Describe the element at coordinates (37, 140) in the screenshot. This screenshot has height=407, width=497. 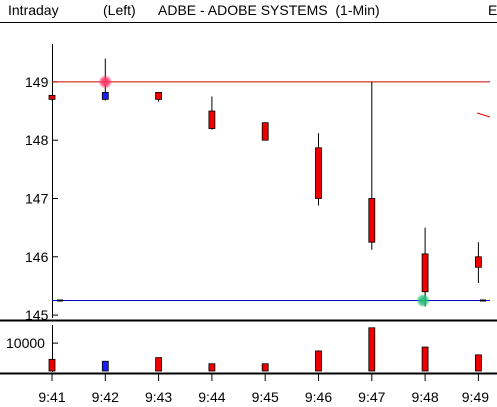
I see `price-tick-label: 148` at that location.